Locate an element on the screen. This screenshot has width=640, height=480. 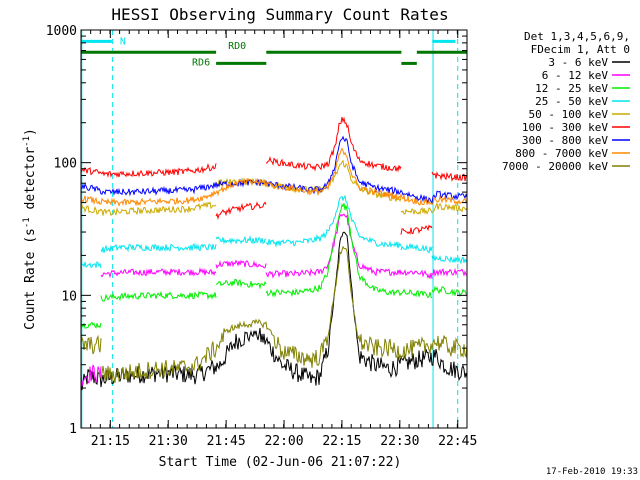
legend-header-line: FDecim 1, Att 0 is located at coordinates (580, 49).